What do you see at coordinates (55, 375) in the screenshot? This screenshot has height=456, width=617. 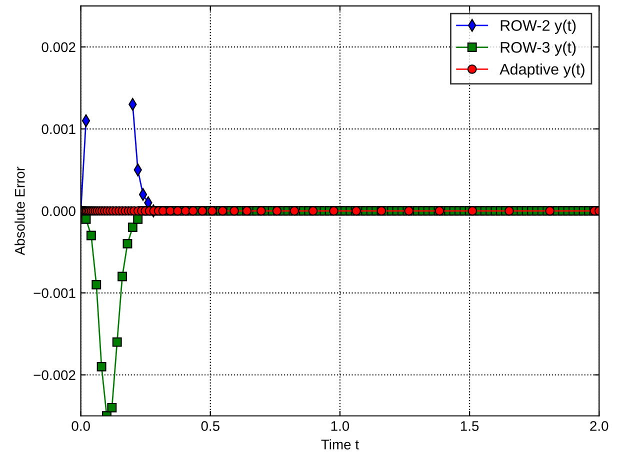 I see `y-tick-label: −0.002` at bounding box center [55, 375].